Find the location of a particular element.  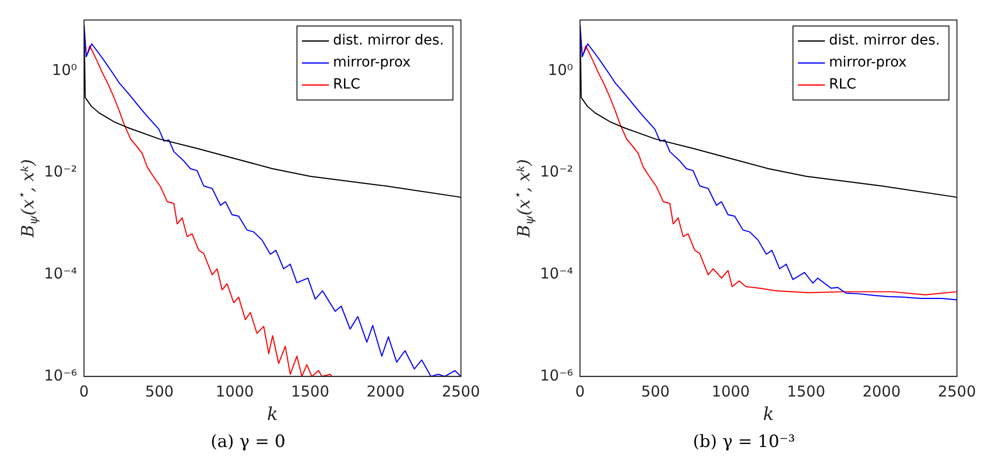

text: (a) γ = 0 is located at coordinates (248, 442).